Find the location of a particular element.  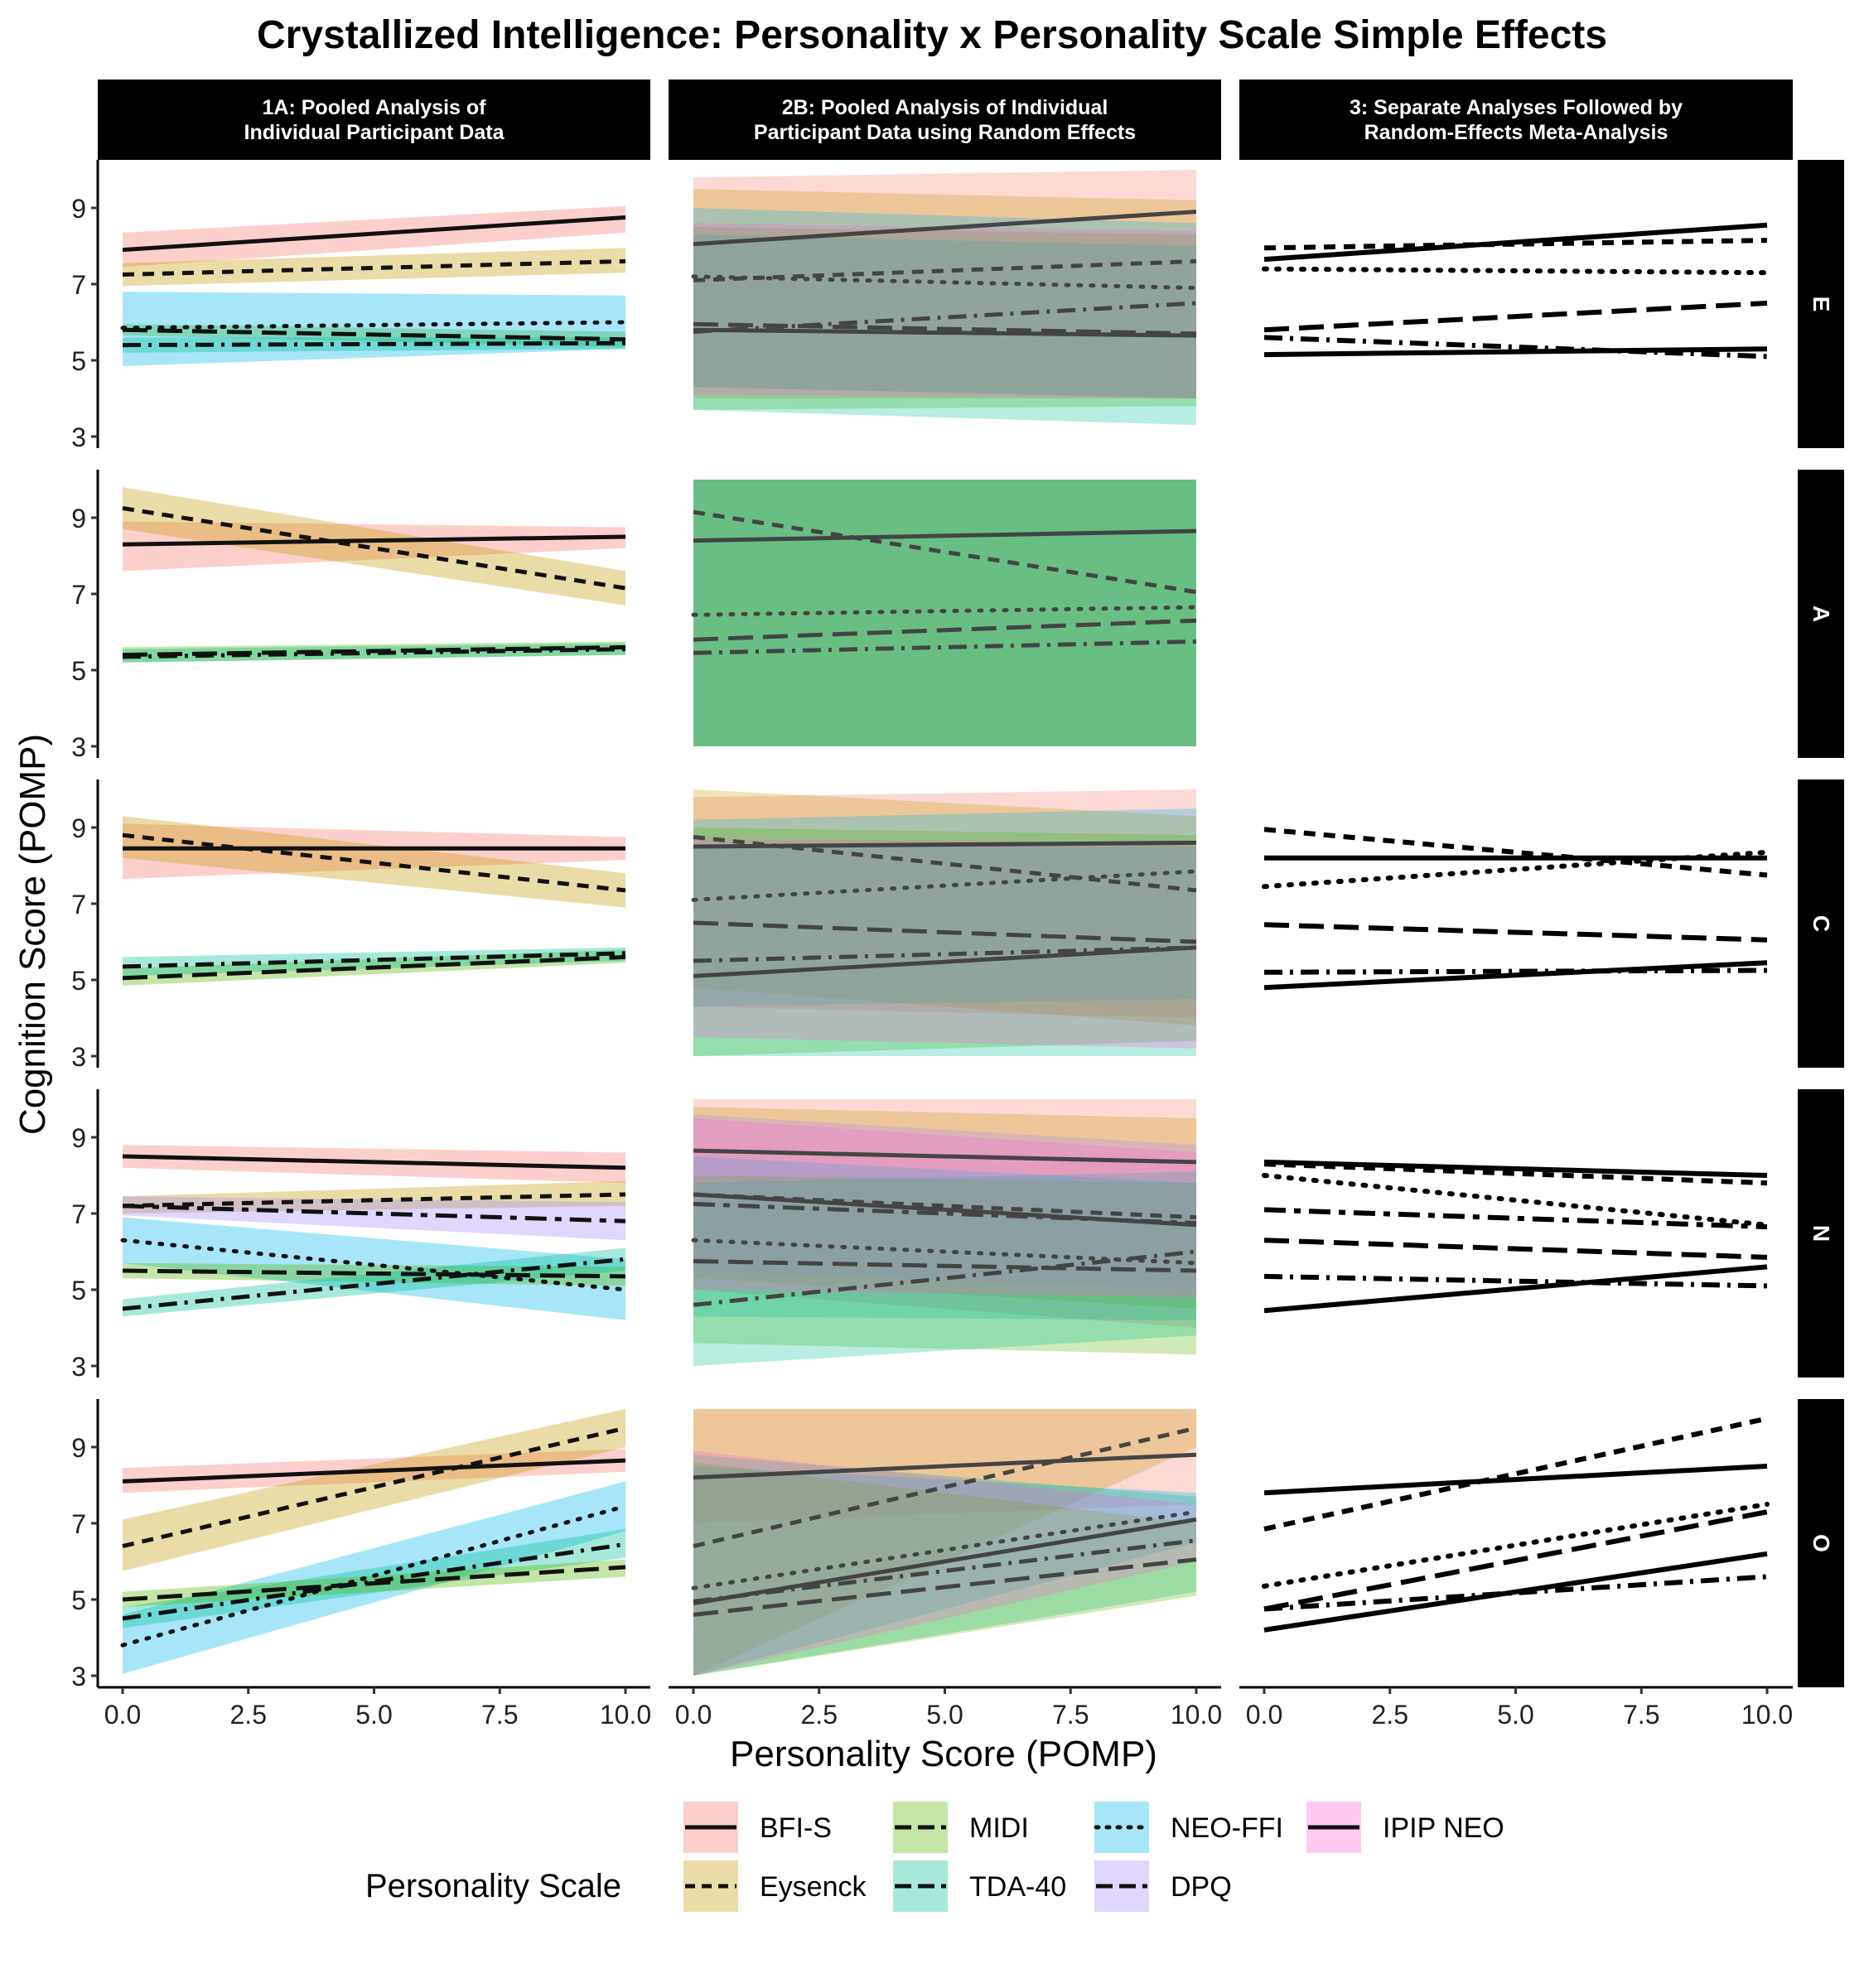

x-tick-label: 7.5 is located at coordinates (1070, 1715).